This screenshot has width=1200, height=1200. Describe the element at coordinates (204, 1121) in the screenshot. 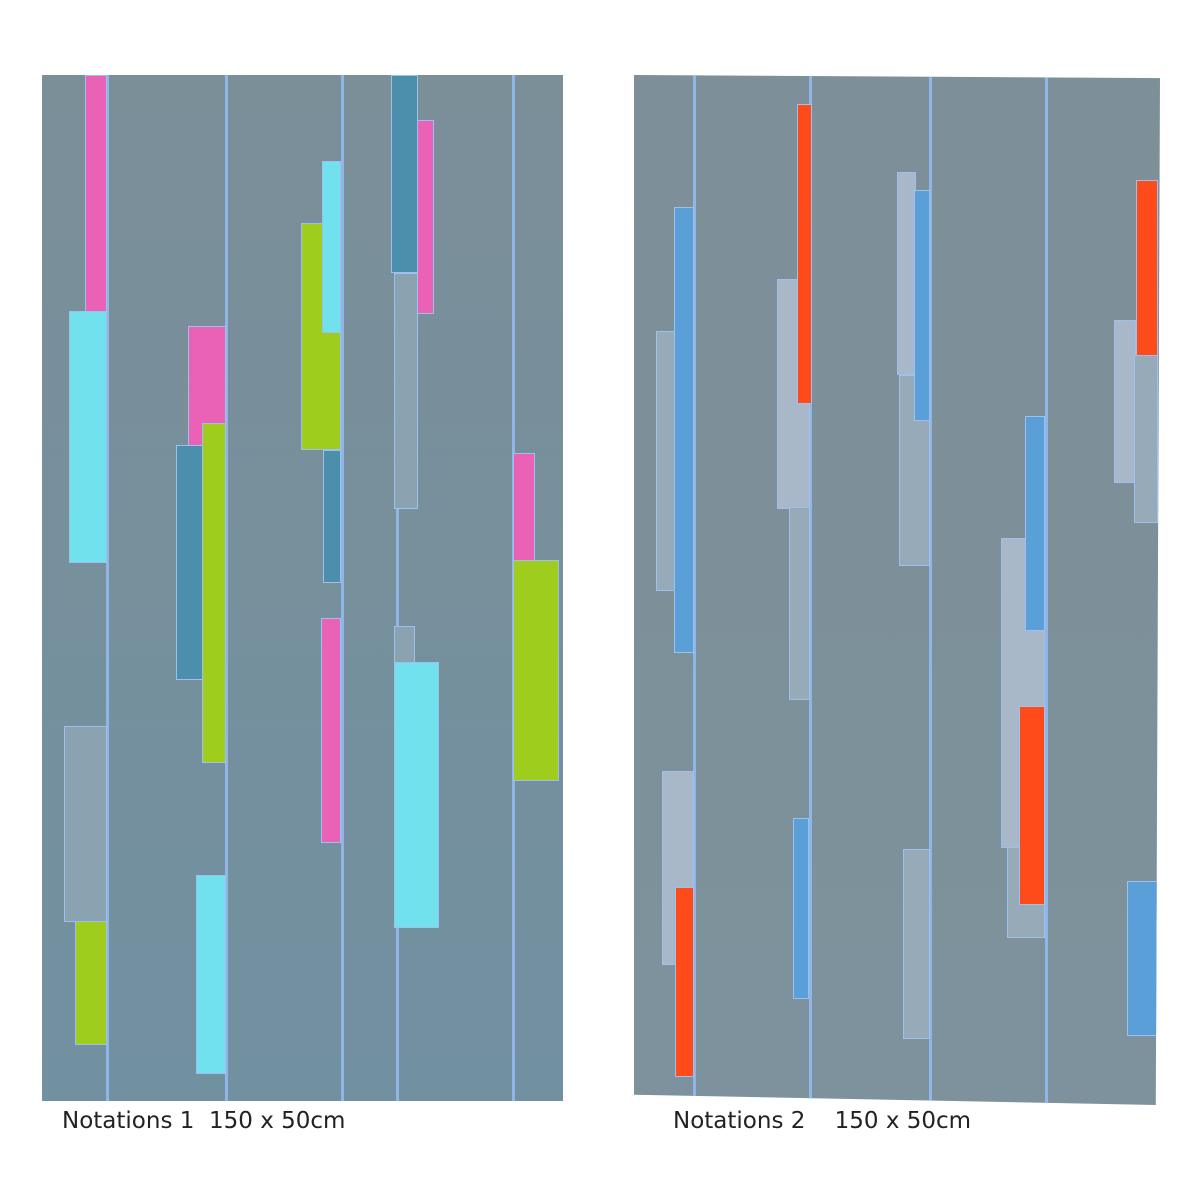

I see `artwork-caption: Notations 1 150 x 50cm` at that location.